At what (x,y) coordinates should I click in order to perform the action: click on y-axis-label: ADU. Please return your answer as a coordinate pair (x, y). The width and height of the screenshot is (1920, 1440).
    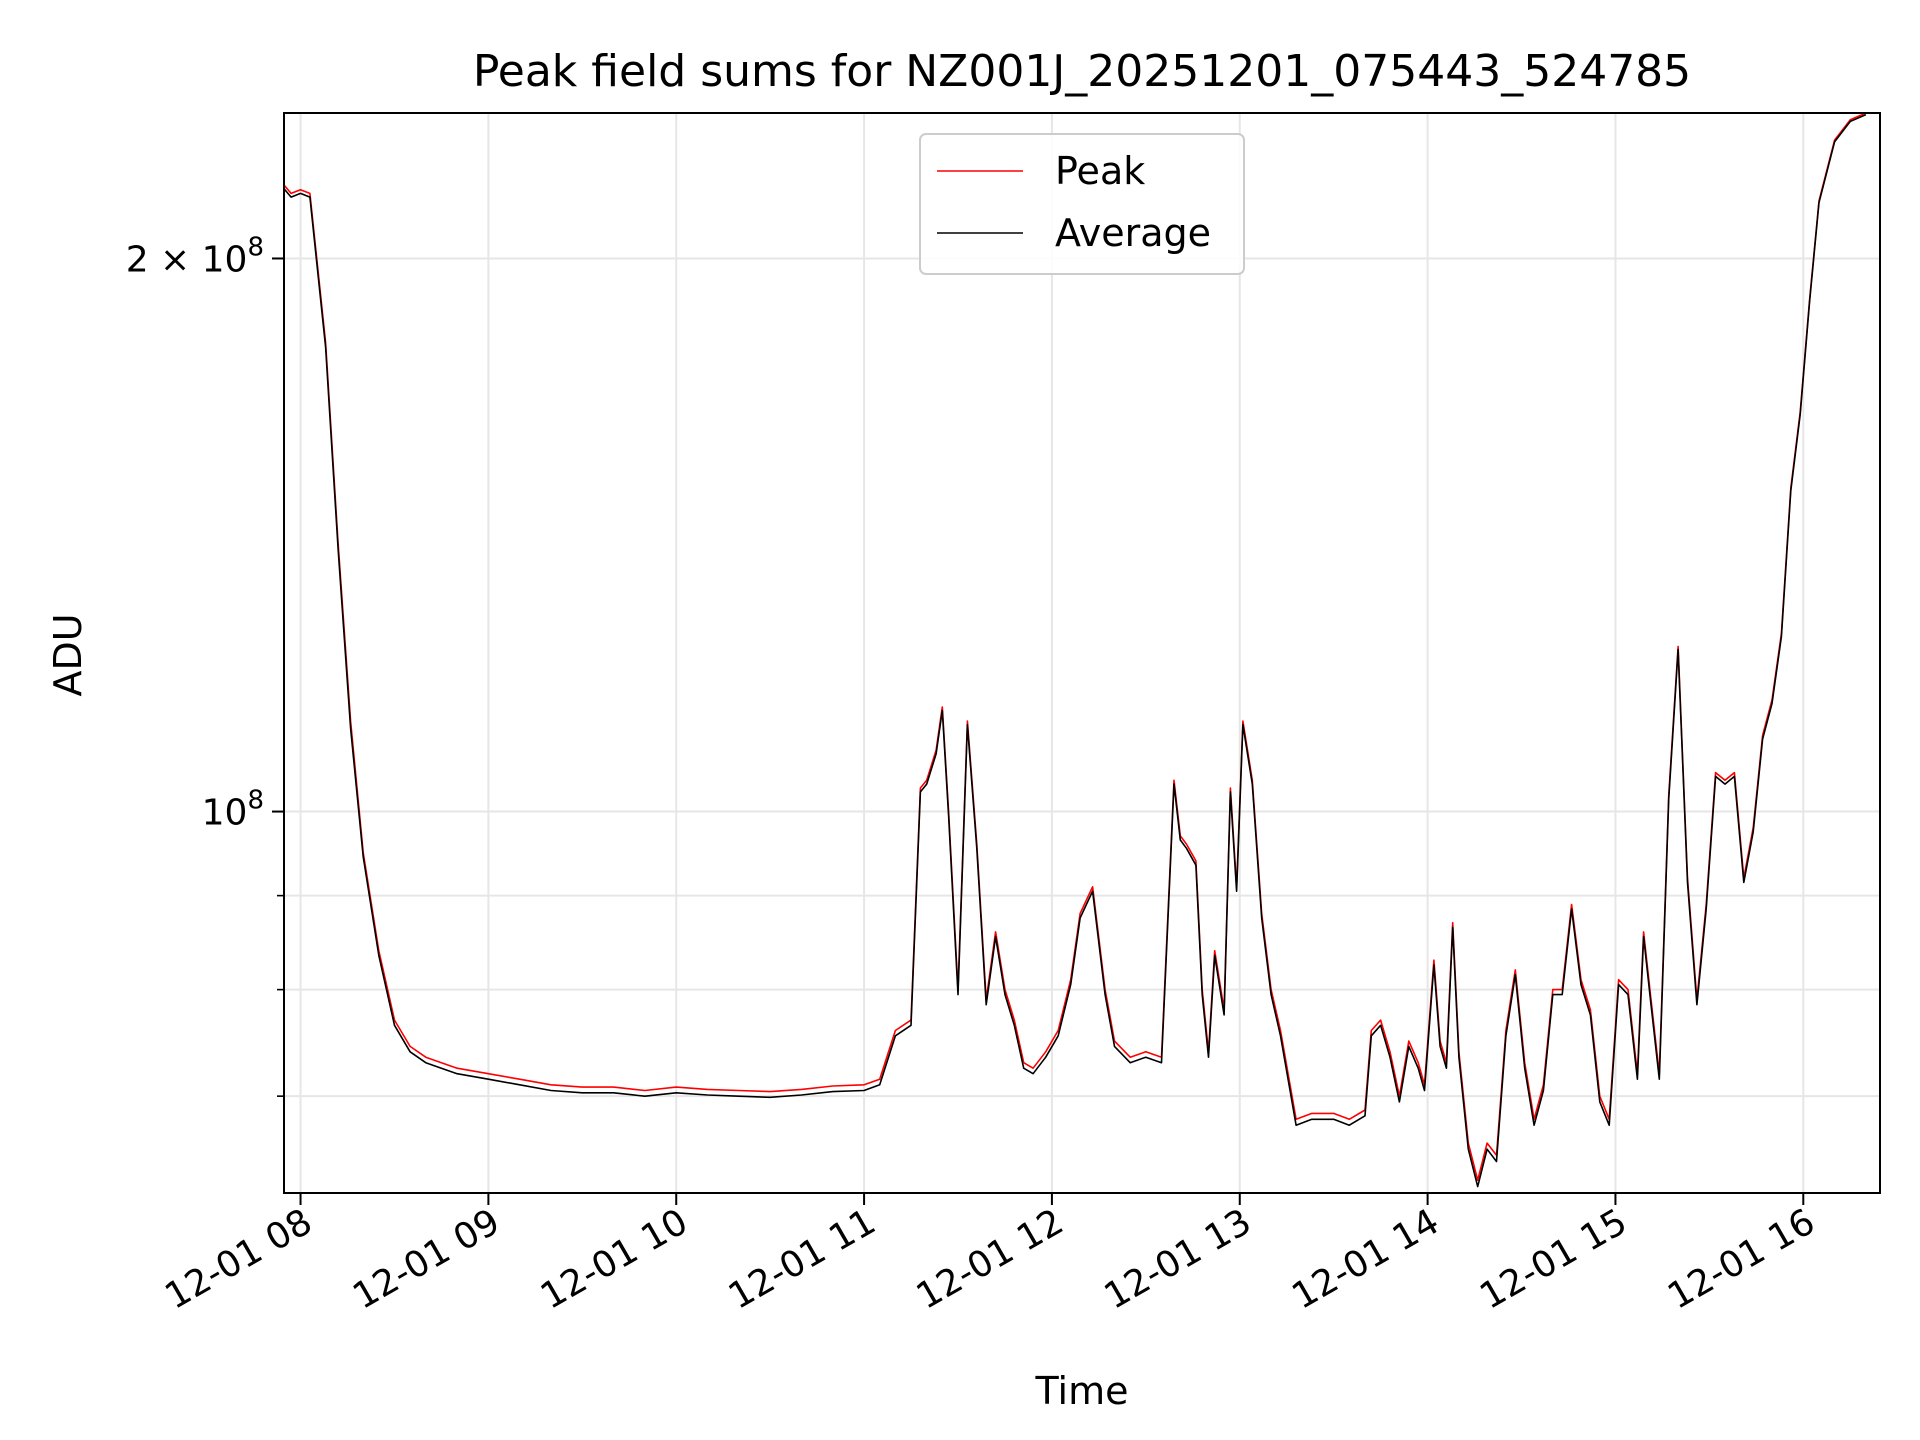
    Looking at the image, I should click on (68, 654).